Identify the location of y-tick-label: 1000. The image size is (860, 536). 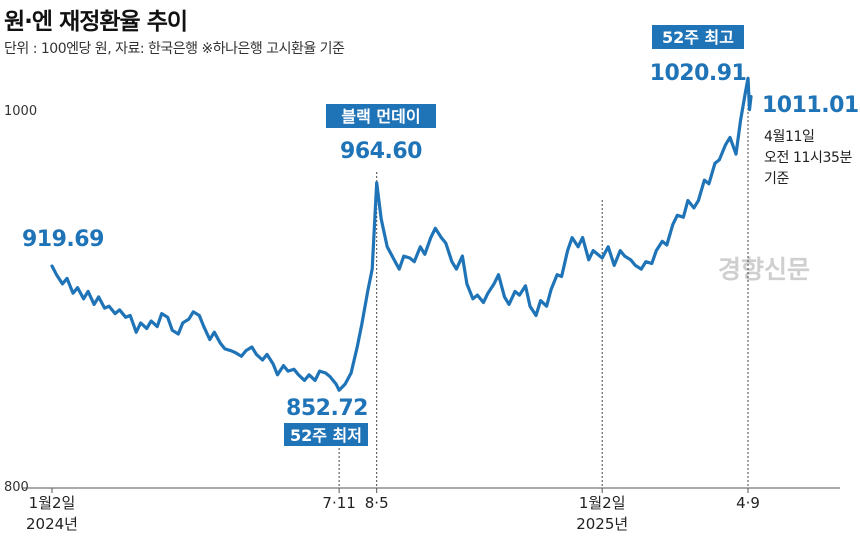
(20, 111).